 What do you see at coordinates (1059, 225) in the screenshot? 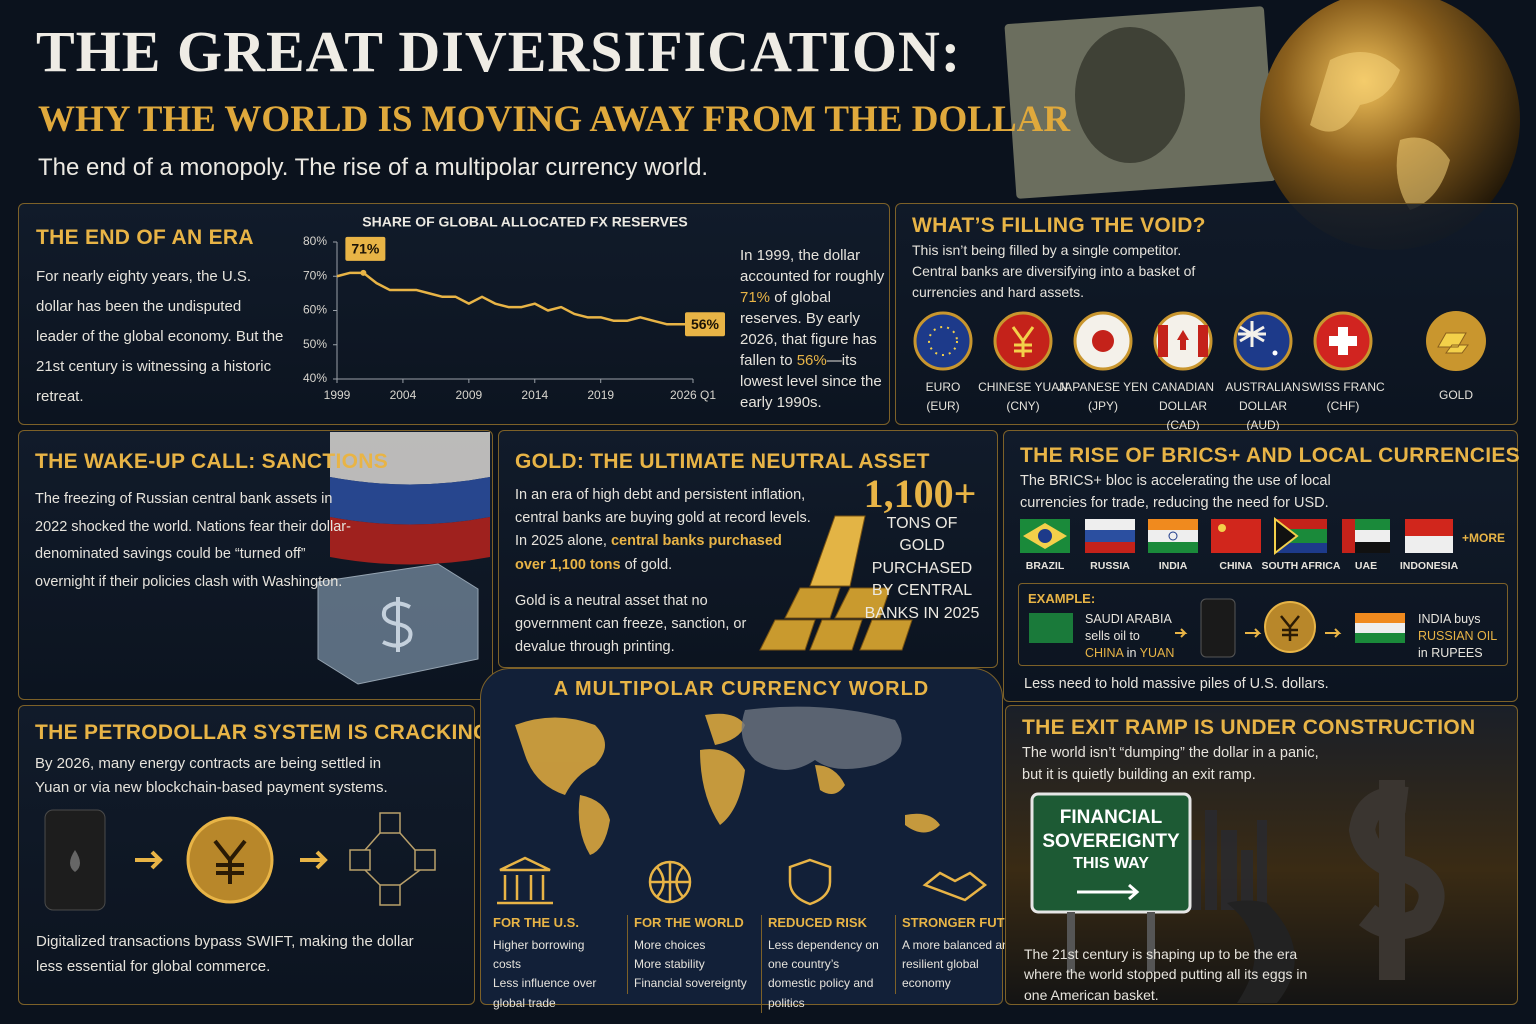
I see `void-heading: WHAT’S FILLING THE VOID?` at bounding box center [1059, 225].